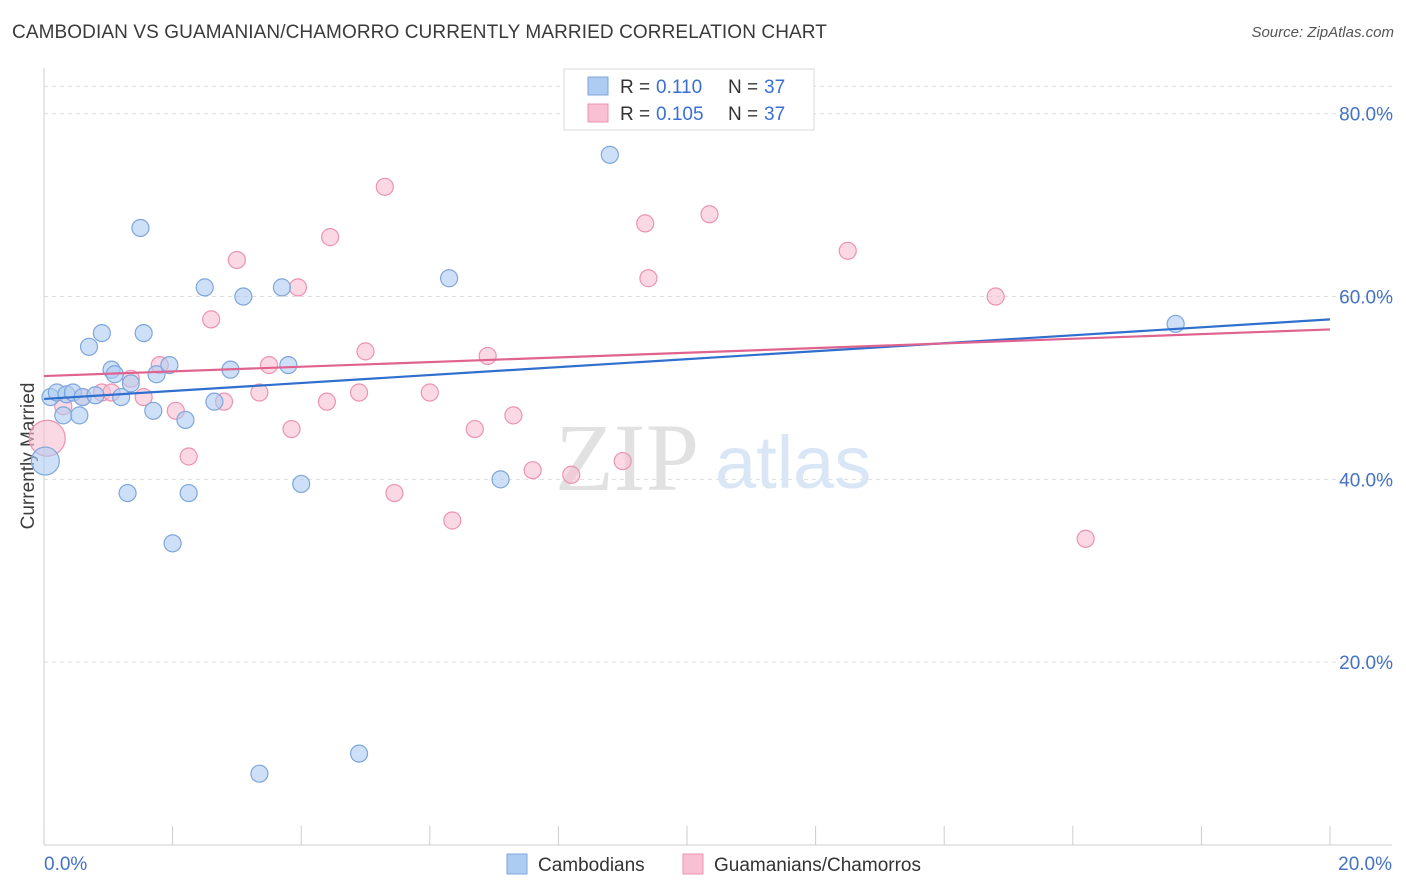 This screenshot has height=892, width=1406. What do you see at coordinates (65, 864) in the screenshot?
I see `x-tick-label-min: 0.0%` at bounding box center [65, 864].